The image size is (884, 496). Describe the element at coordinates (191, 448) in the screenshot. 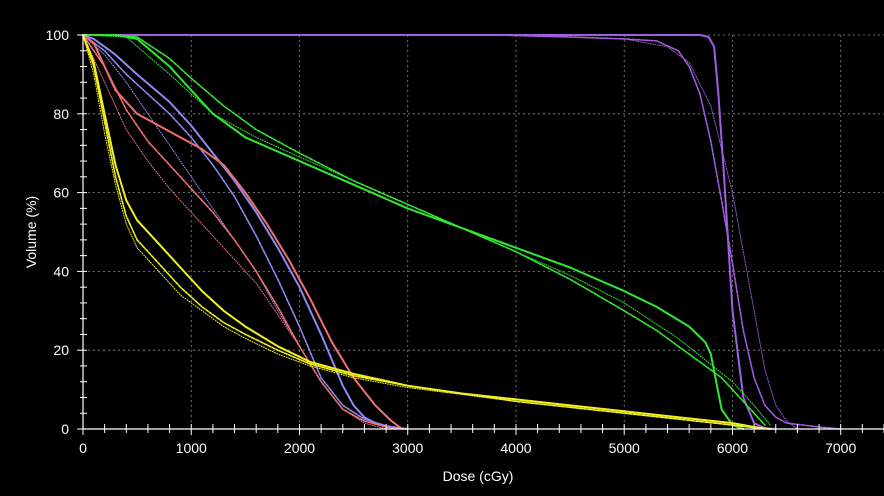

I see `x-tick-label: 1000` at that location.